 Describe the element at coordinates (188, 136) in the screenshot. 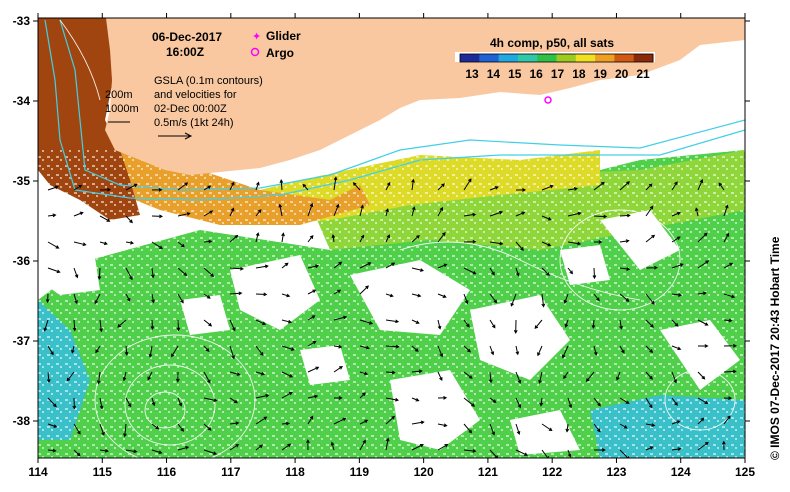

I see `scale-arrowhead` at that location.